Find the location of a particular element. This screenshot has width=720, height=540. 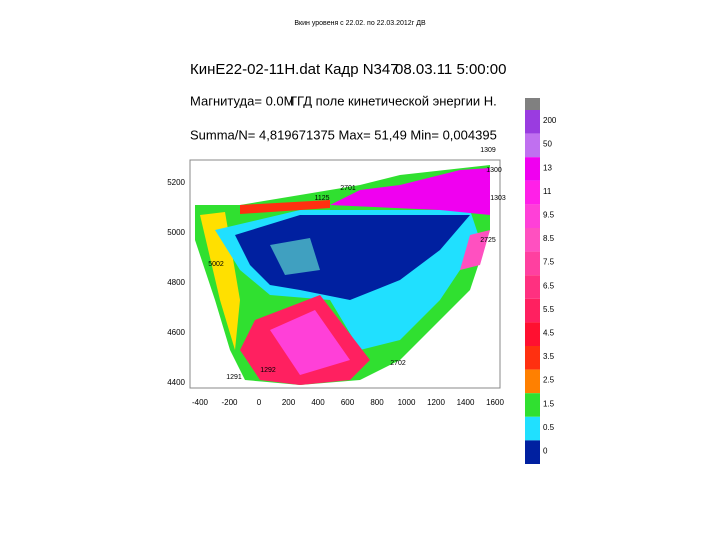

x-tick-label: 1600 is located at coordinates (495, 402).